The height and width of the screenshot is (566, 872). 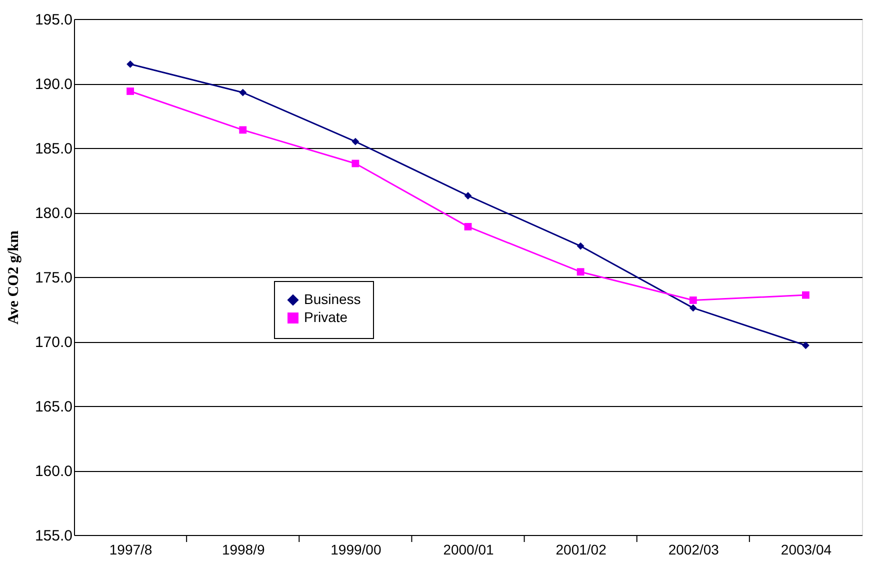 I want to click on x-tick-label: 2003/04, so click(x=806, y=550).